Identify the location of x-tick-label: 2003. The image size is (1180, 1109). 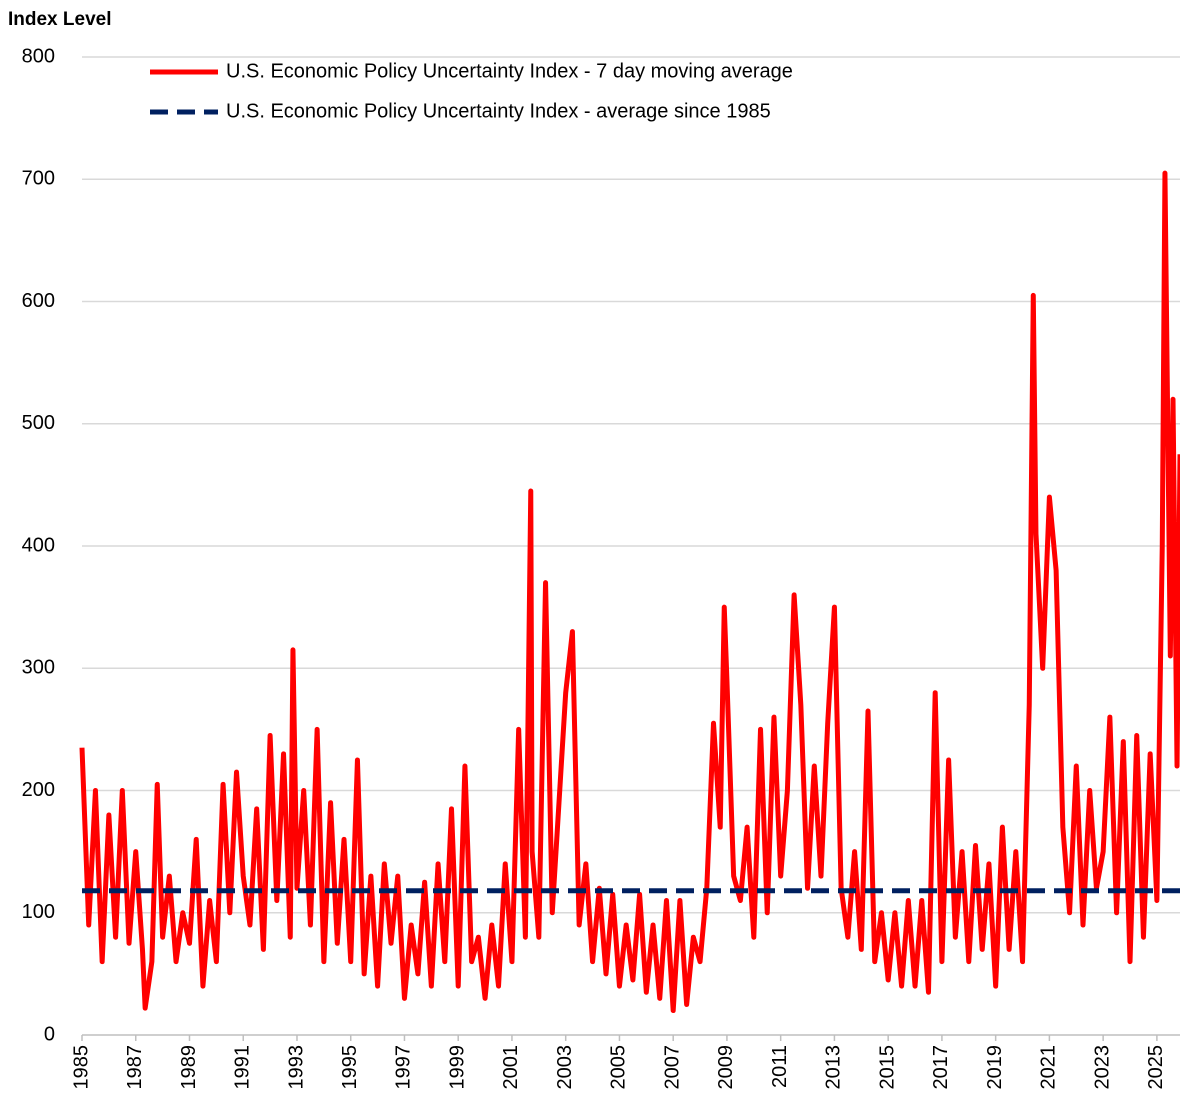
(565, 1067).